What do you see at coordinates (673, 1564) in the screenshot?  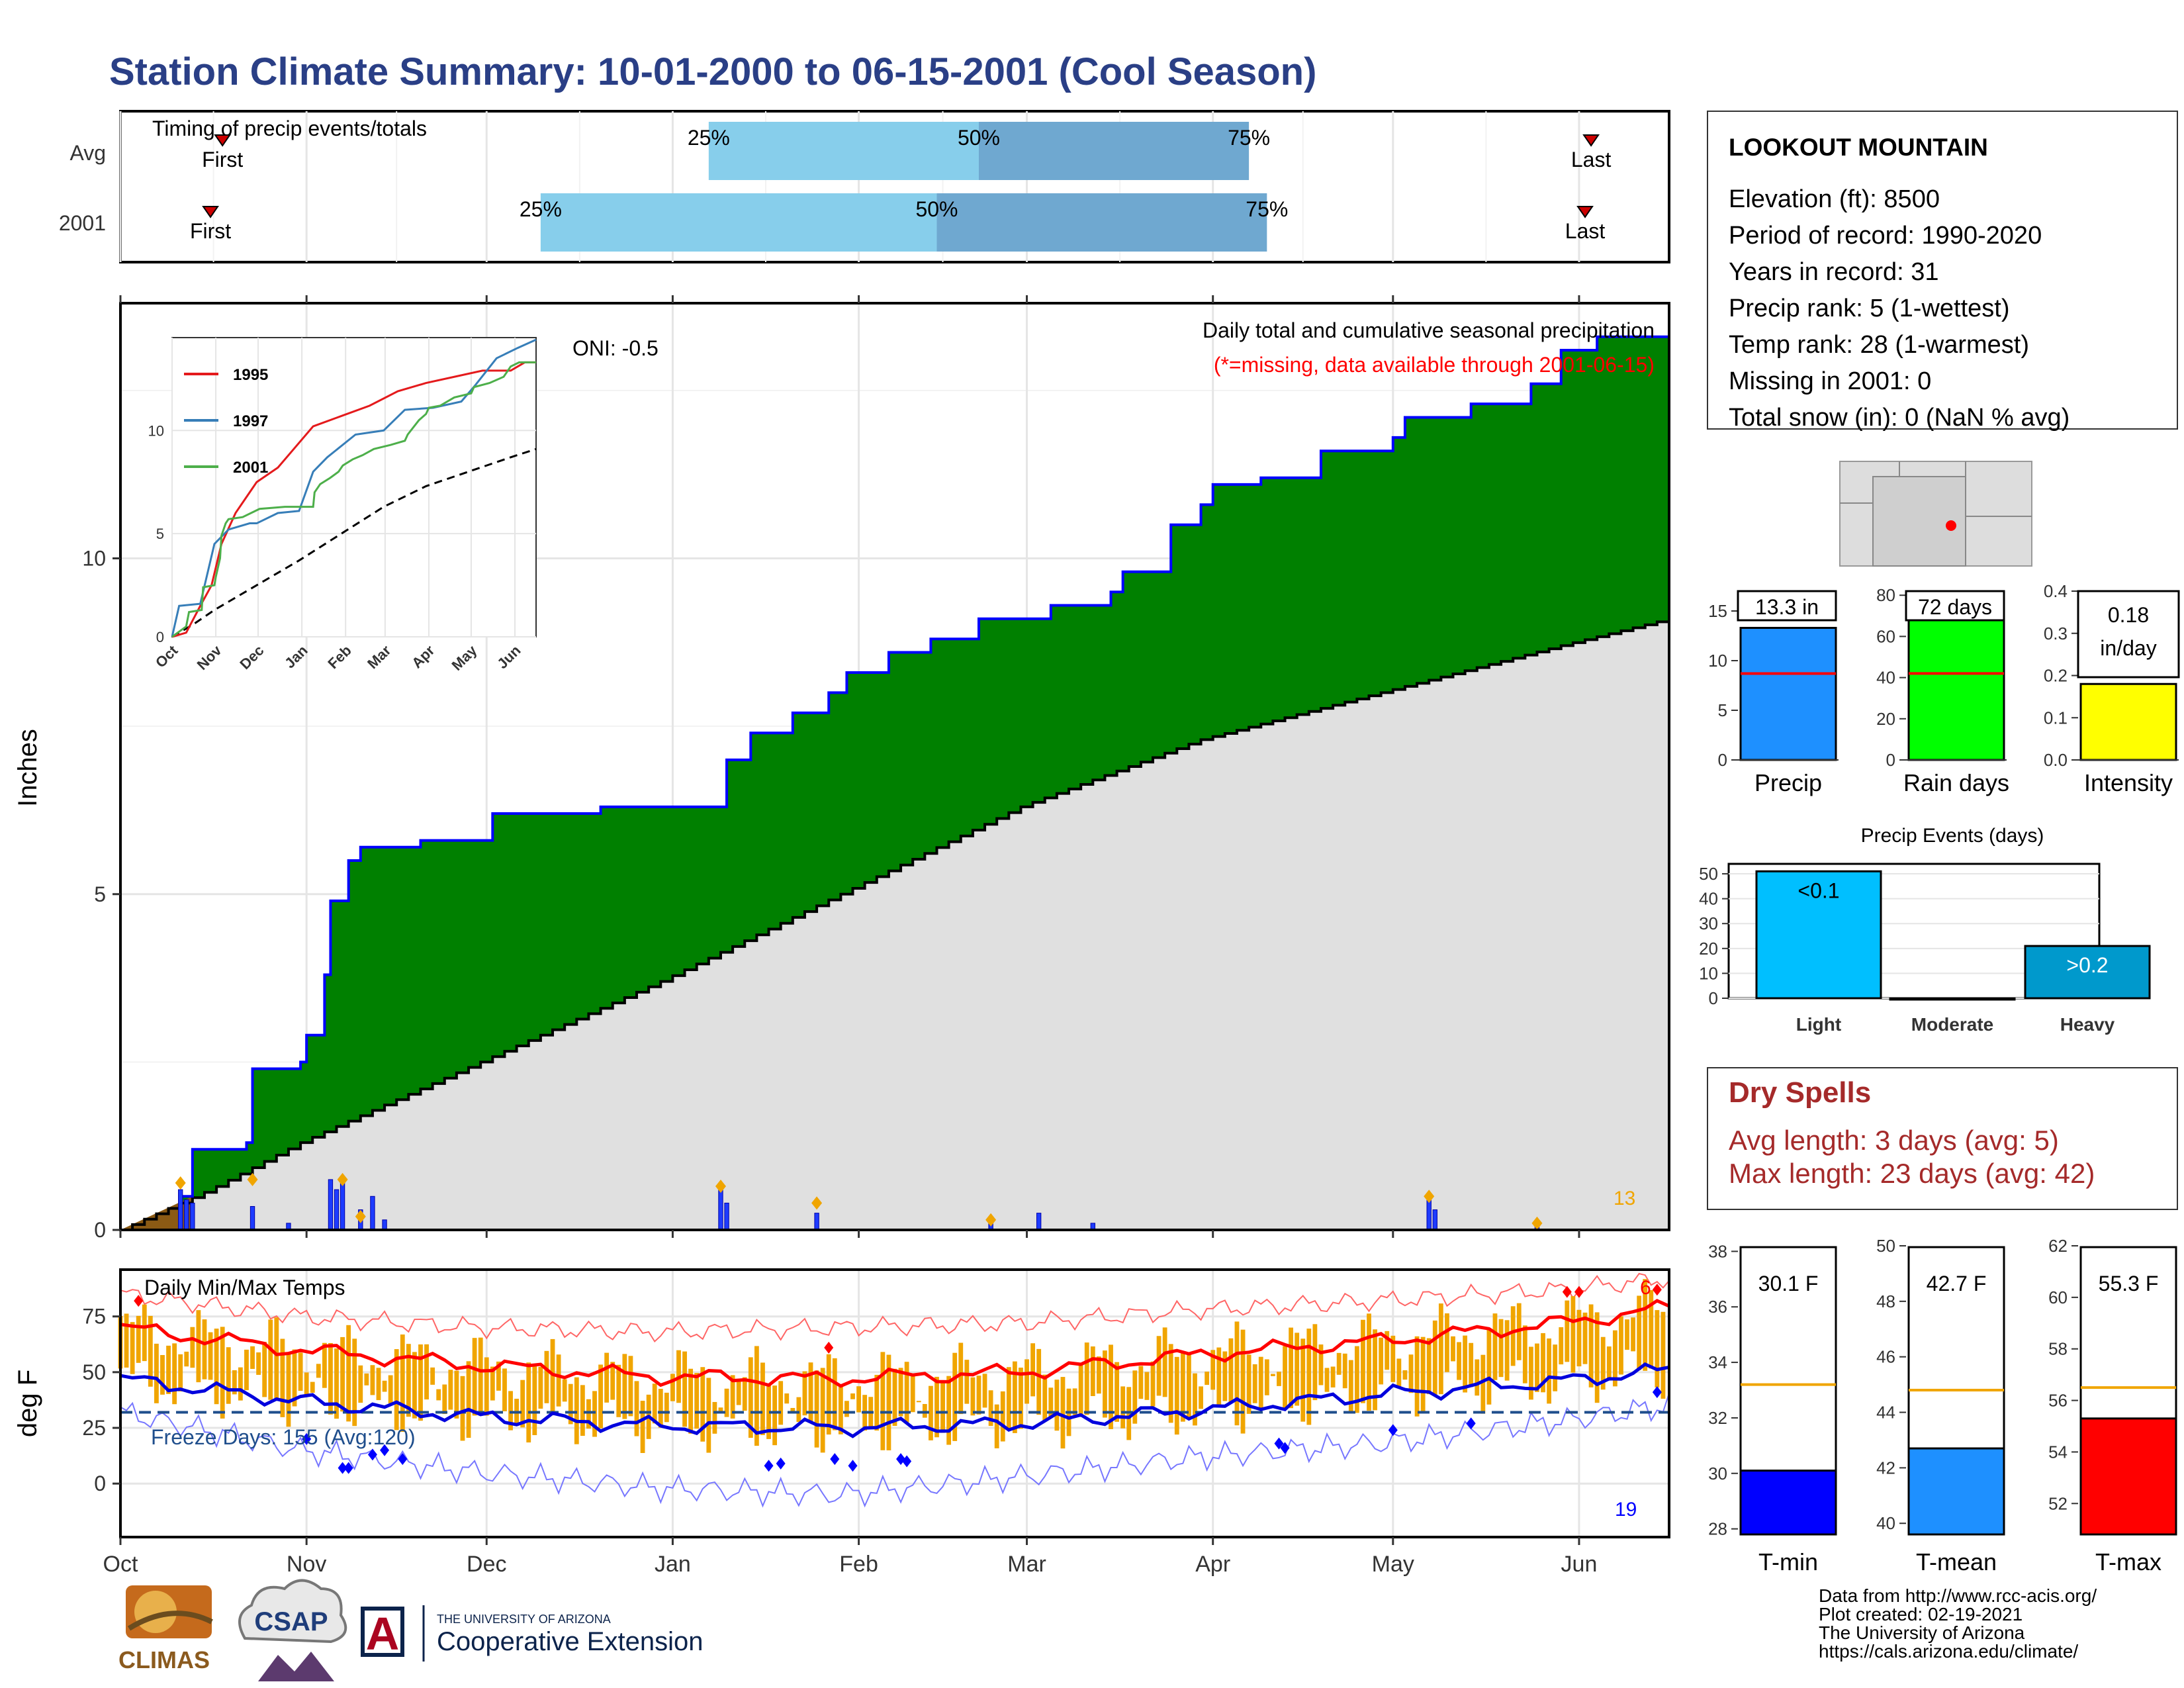 I see `temp-x-tick-label: Jan` at bounding box center [673, 1564].